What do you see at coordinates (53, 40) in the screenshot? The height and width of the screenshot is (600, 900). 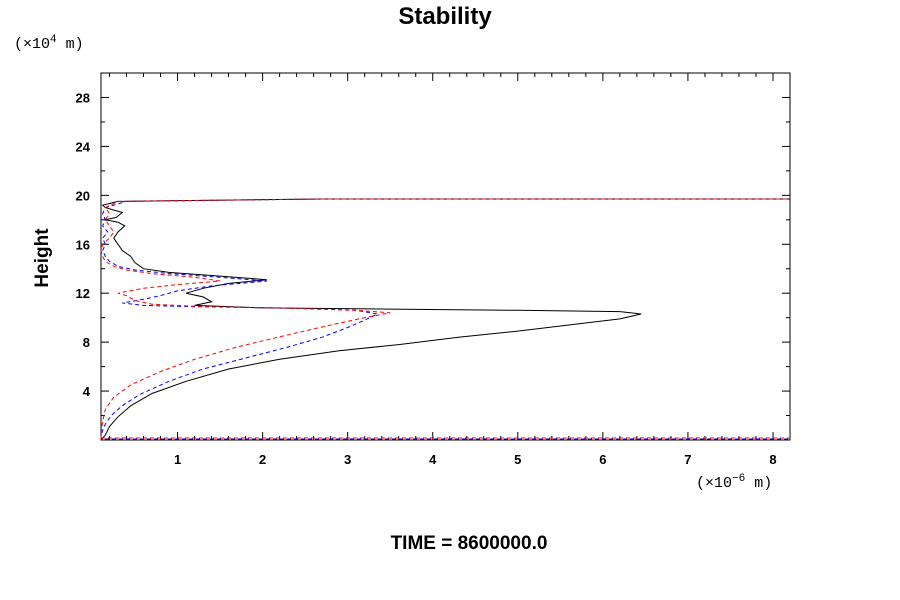 I see `y-unit-exponent: 4` at bounding box center [53, 40].